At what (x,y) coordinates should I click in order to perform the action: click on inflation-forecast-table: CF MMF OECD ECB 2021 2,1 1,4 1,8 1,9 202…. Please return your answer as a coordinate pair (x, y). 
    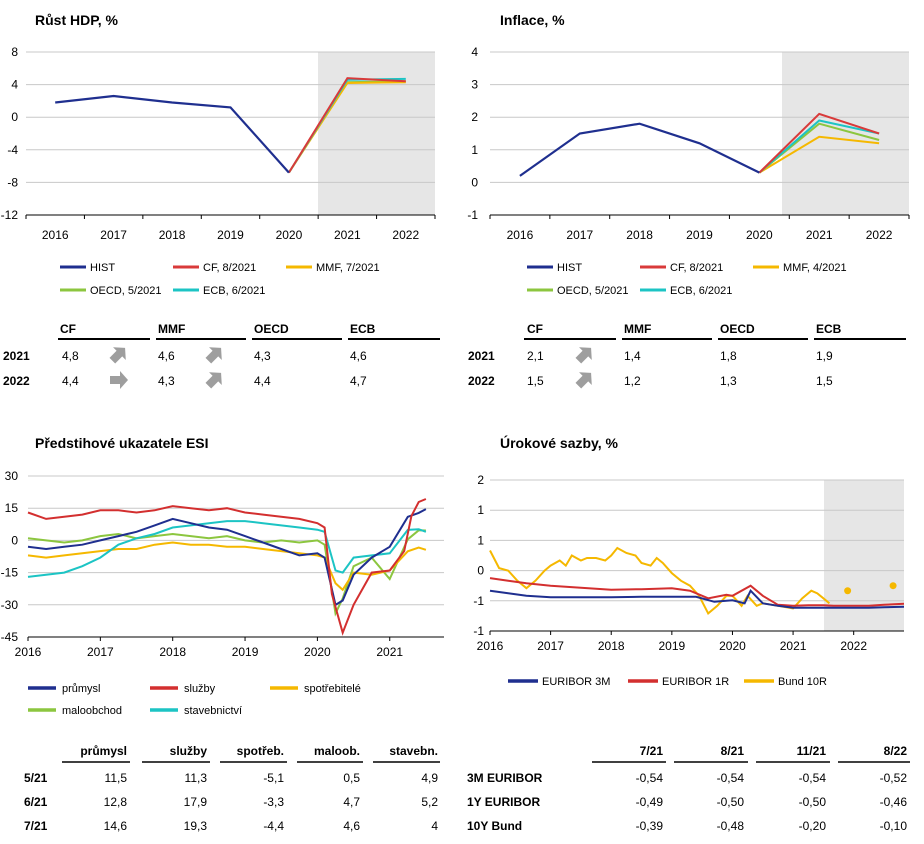
    Looking at the image, I should click on (687, 355).